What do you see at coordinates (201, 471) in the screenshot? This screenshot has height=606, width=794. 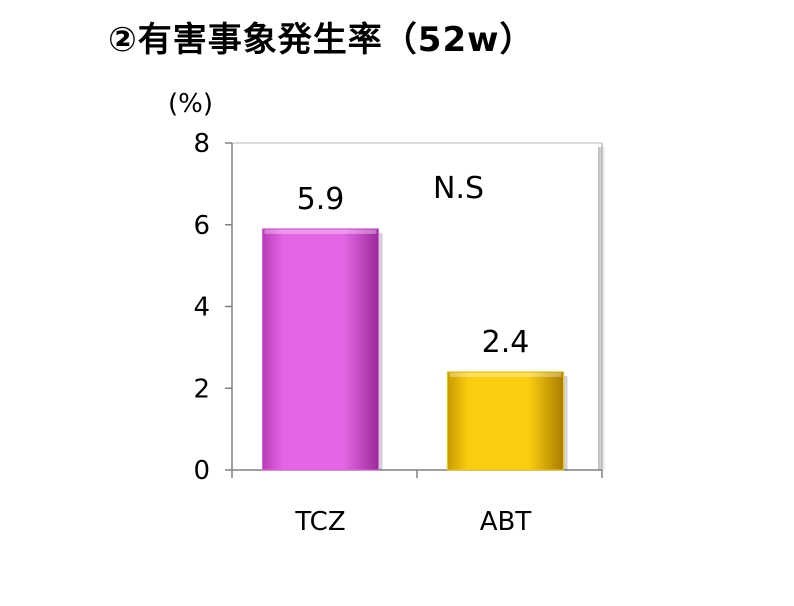 I see `y-tick-label: 0` at bounding box center [201, 471].